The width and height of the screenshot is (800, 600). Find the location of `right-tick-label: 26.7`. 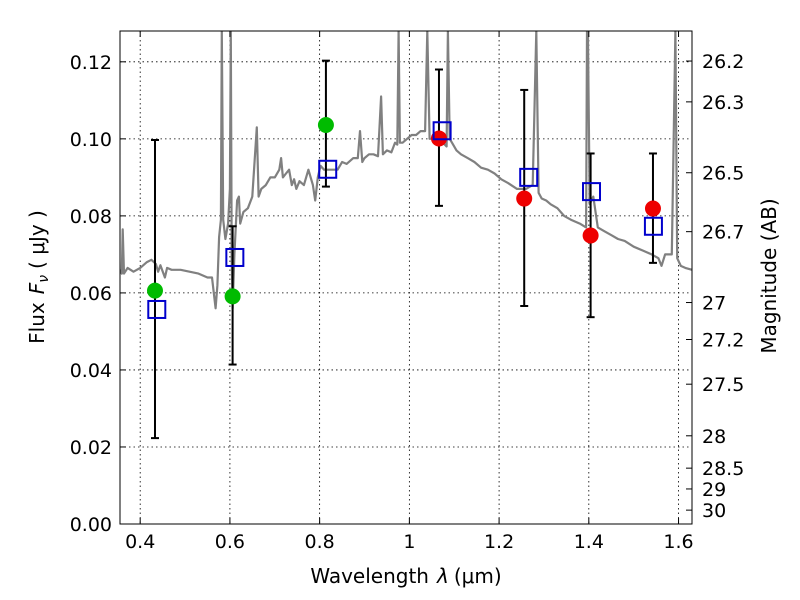

right-tick-label: 26.7 is located at coordinates (723, 233).